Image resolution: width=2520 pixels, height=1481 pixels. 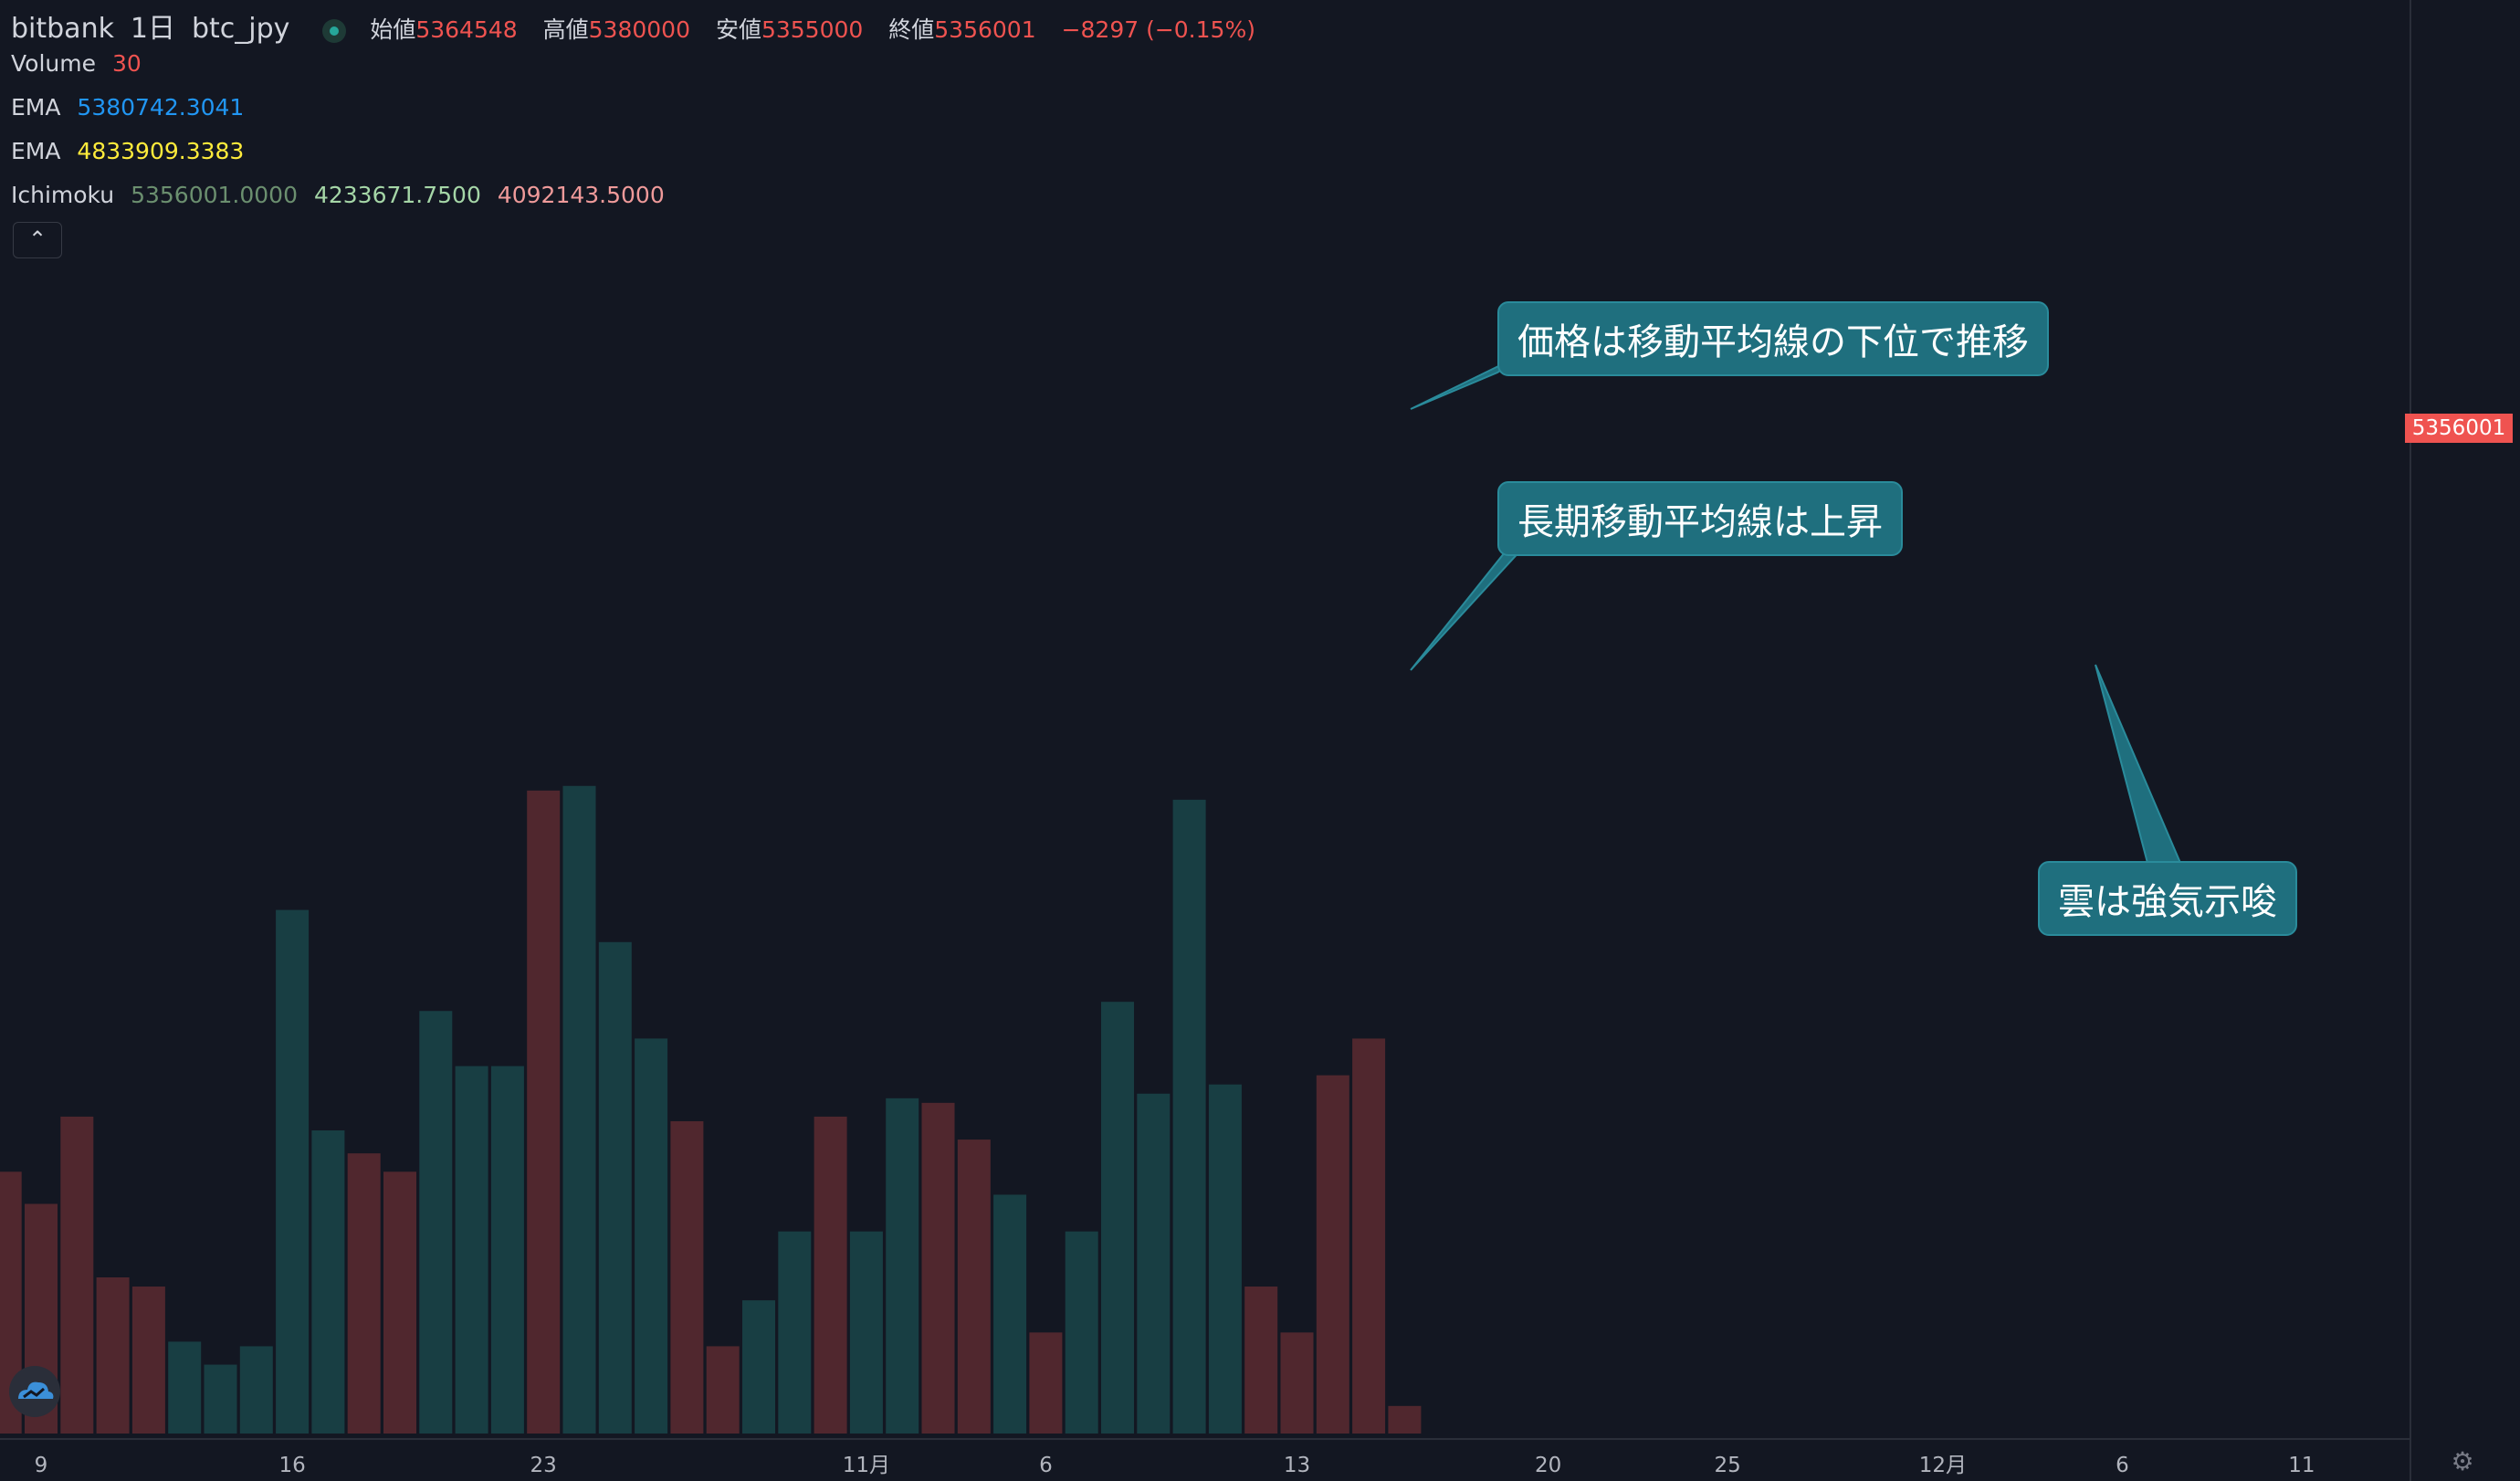 I want to click on annotation-text: 長期移動平均線は上昇, so click(x=1700, y=522).